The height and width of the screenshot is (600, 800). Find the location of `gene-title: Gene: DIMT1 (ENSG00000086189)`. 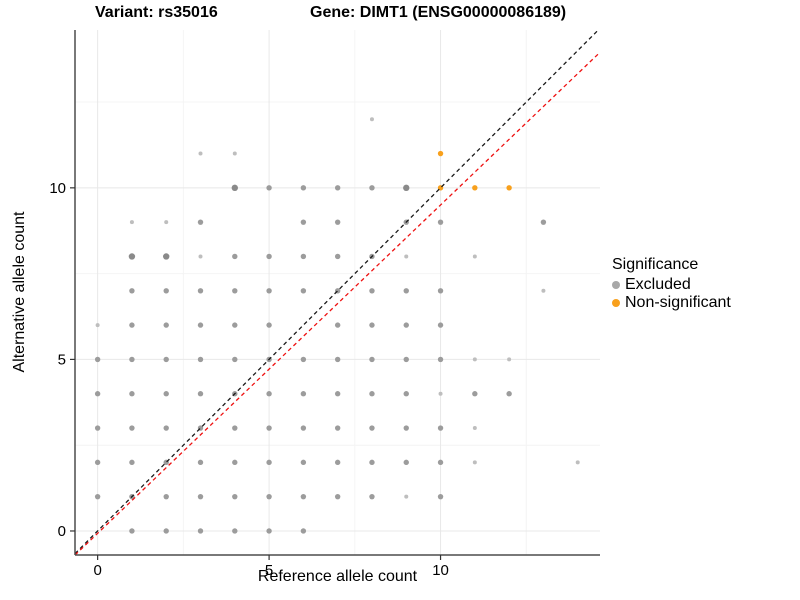

gene-title: Gene: DIMT1 (ENSG00000086189) is located at coordinates (438, 12).